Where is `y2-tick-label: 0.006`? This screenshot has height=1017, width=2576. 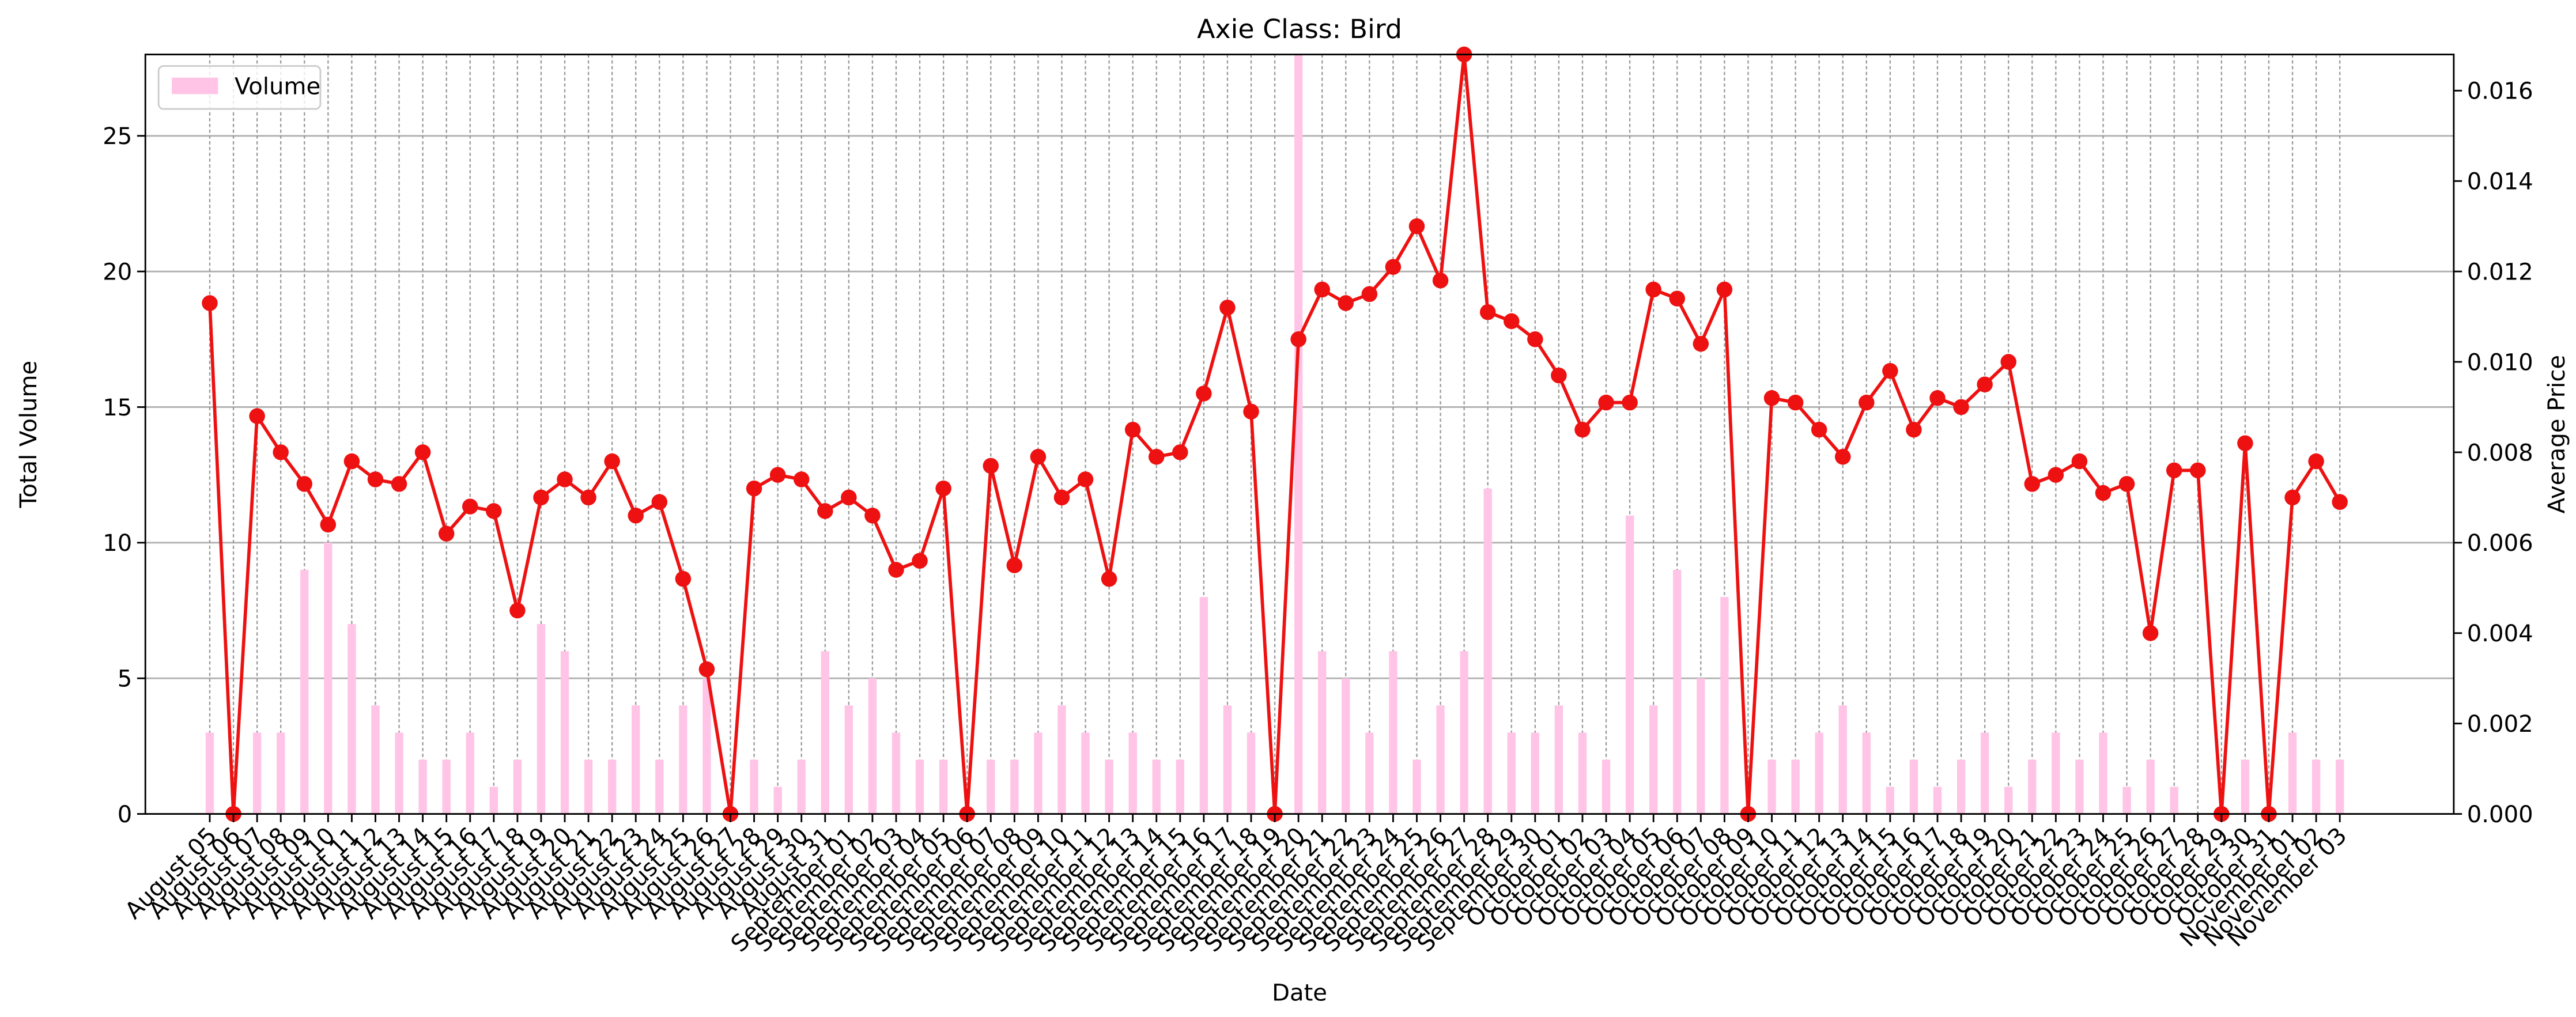
y2-tick-label: 0.006 is located at coordinates (2500, 543).